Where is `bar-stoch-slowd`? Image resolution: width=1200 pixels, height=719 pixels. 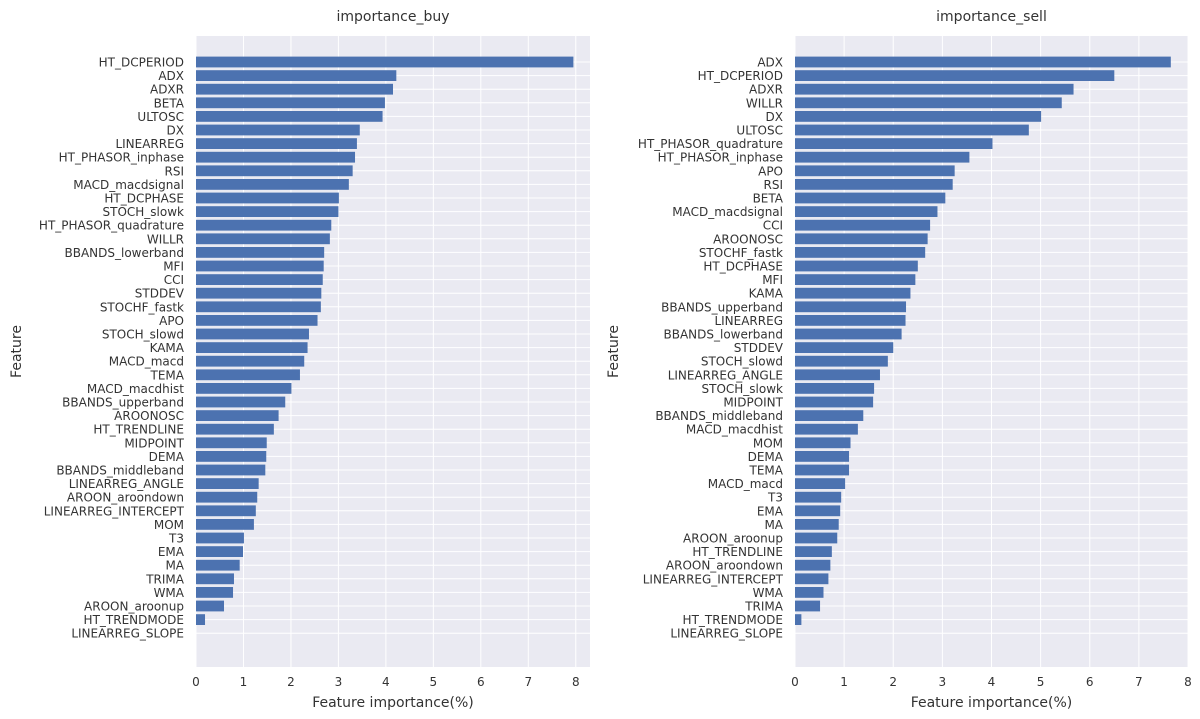
bar-stoch-slowd is located at coordinates (252, 334).